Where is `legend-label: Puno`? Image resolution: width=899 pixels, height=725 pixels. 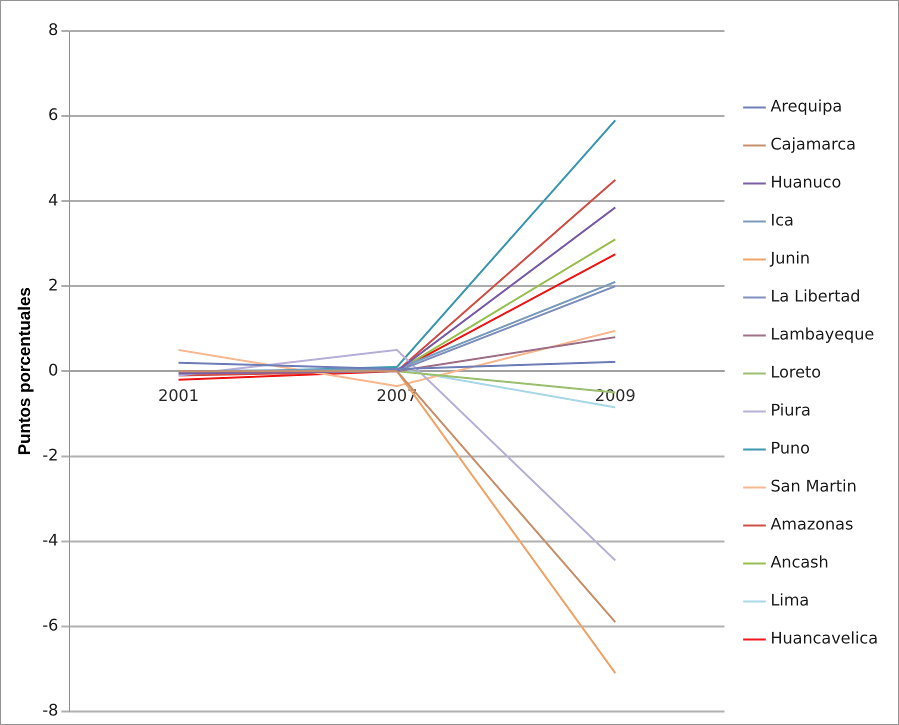 legend-label: Puno is located at coordinates (790, 448).